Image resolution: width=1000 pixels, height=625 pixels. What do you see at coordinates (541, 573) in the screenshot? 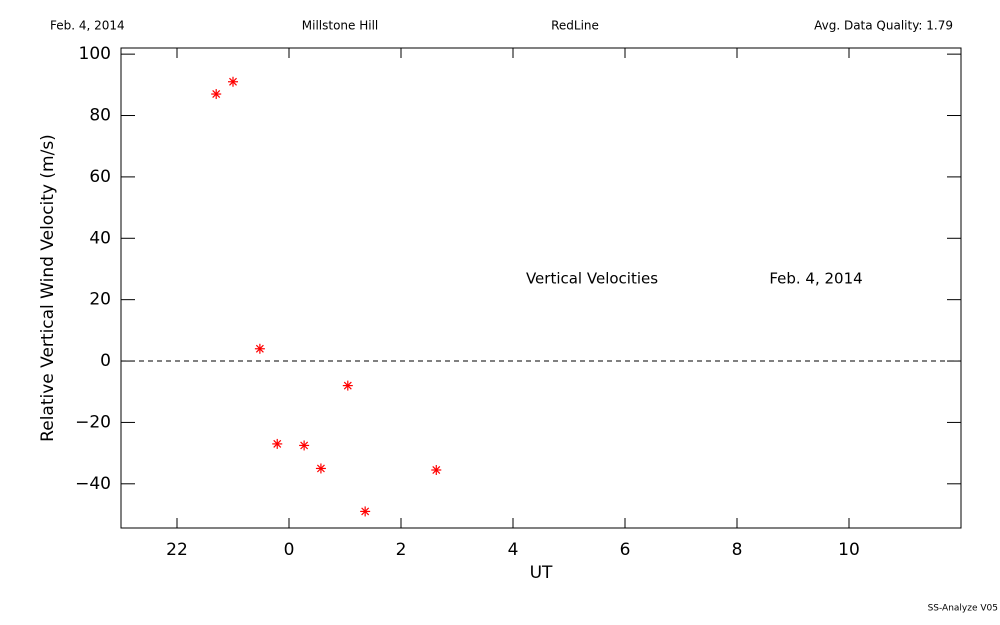
I see `x-axis-label: UT` at bounding box center [541, 573].